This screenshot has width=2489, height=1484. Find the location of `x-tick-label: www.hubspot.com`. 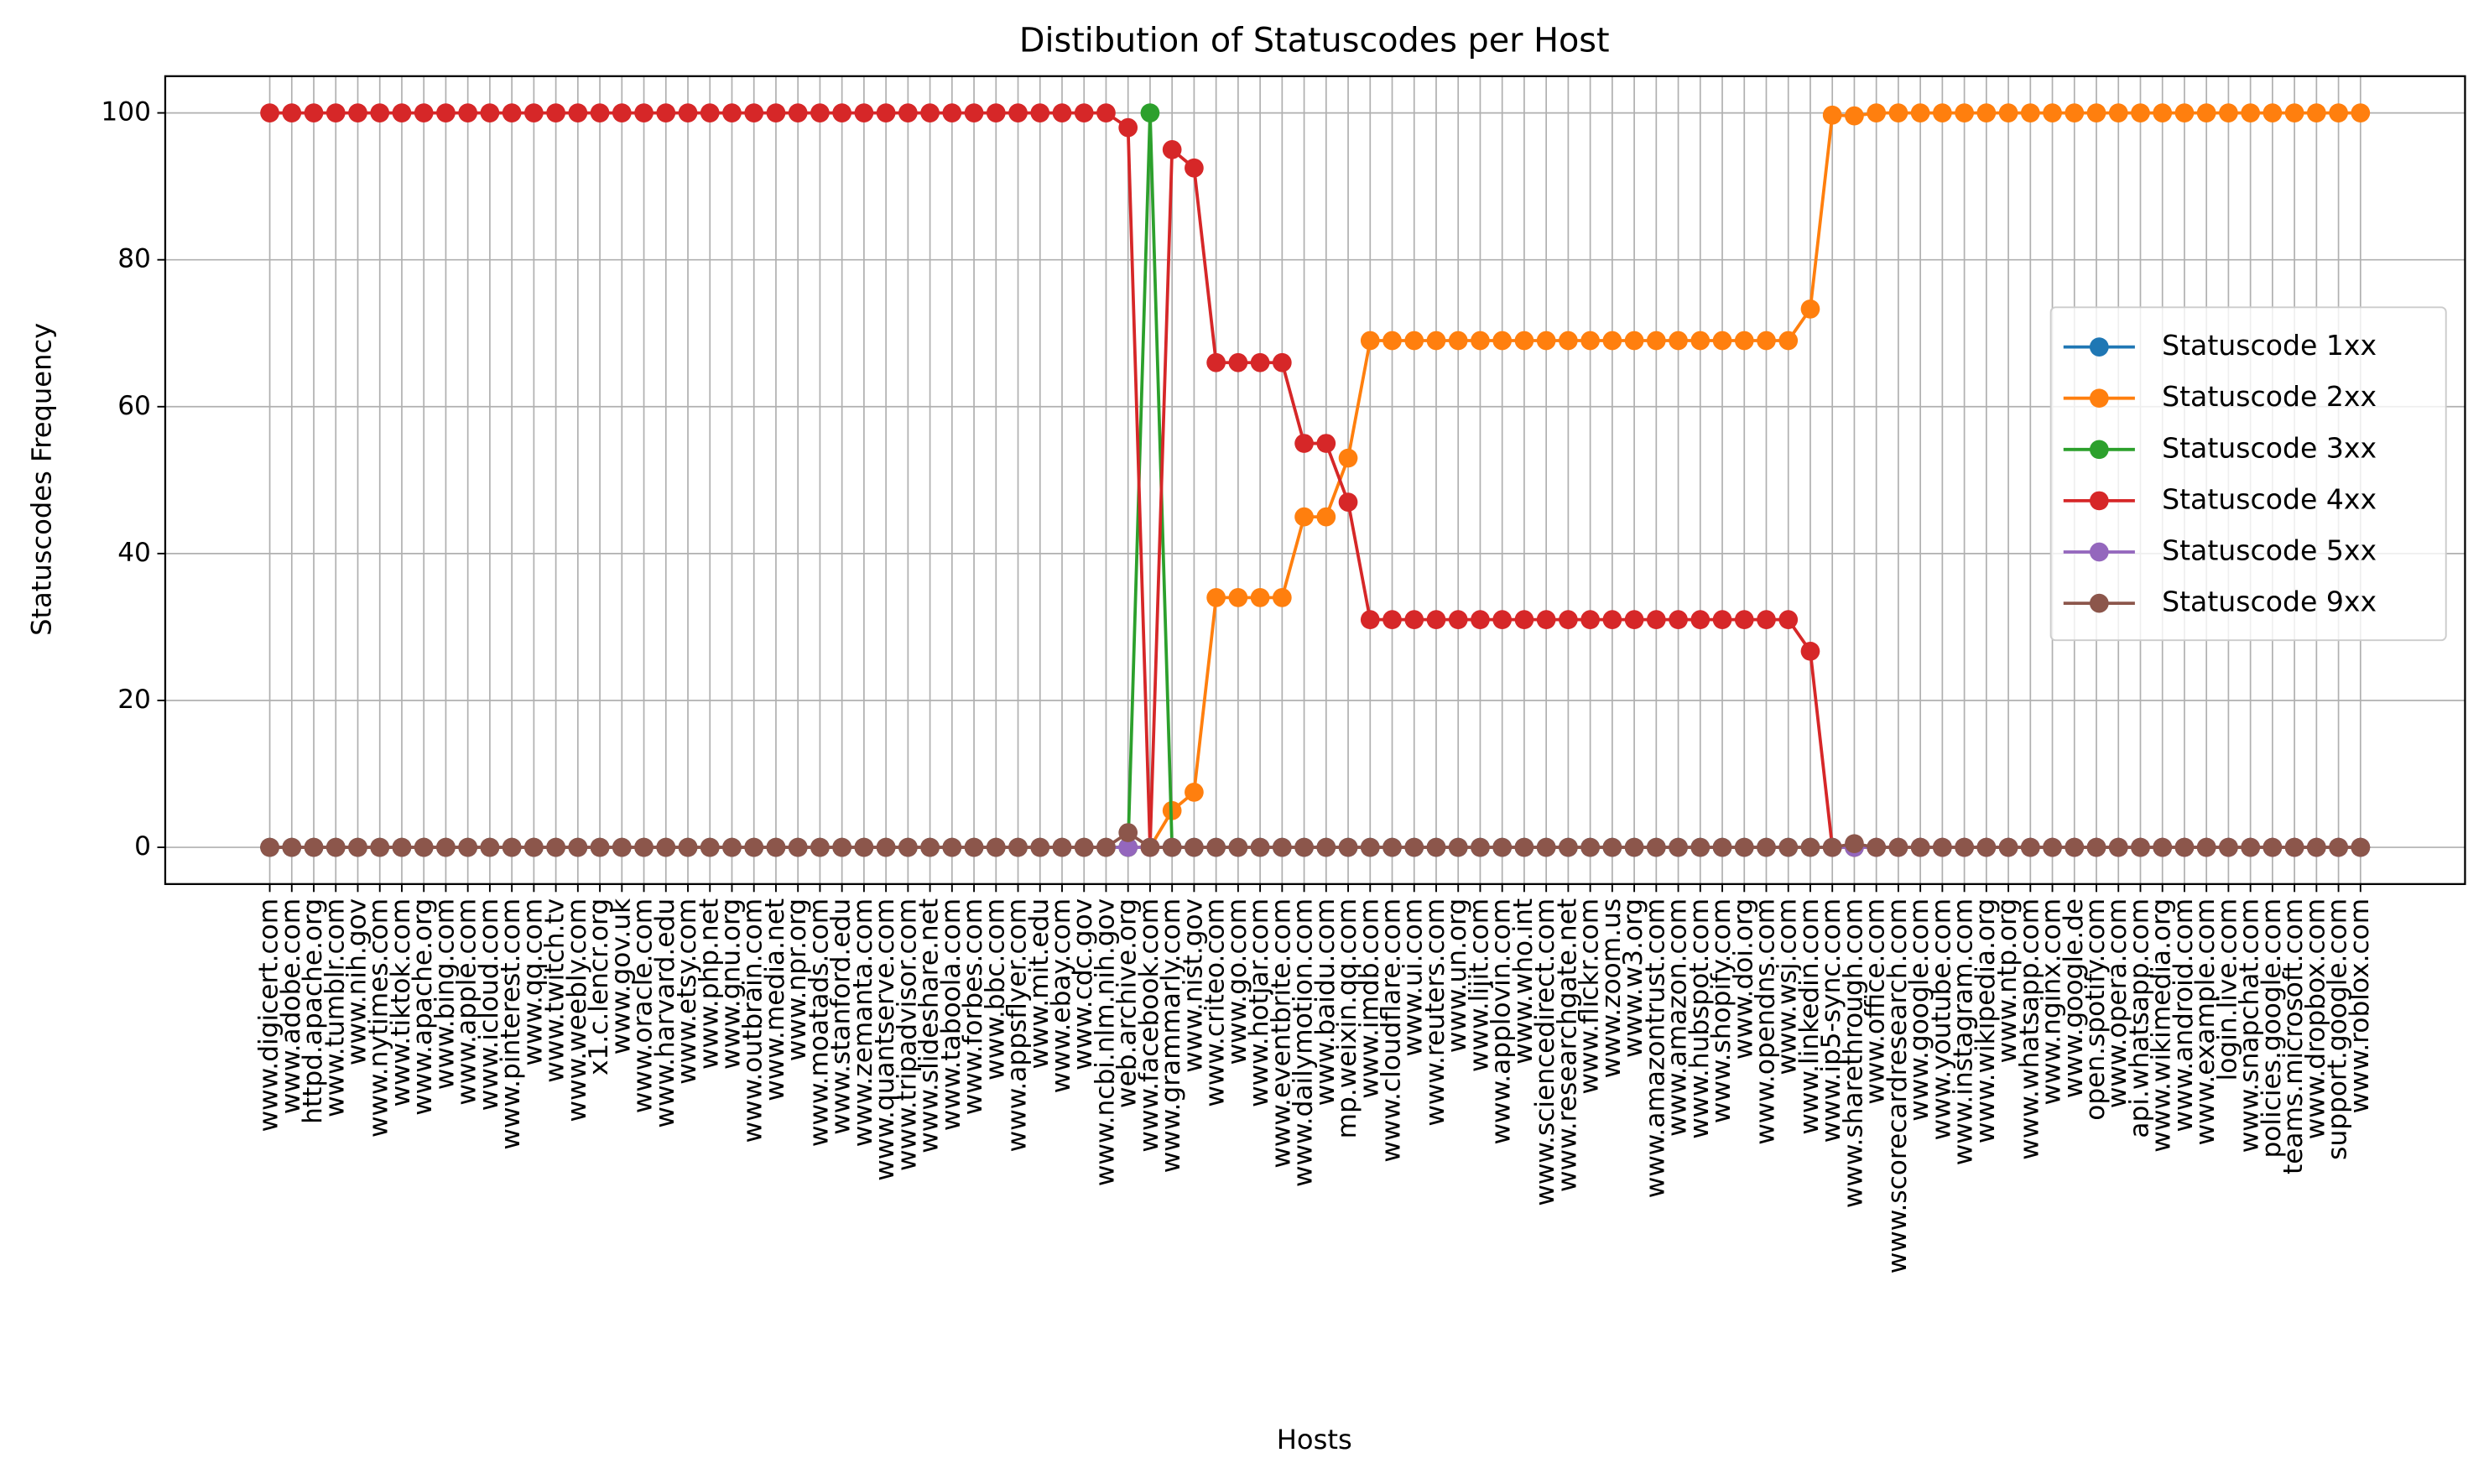

x-tick-label: www.hubspot.com is located at coordinates (1700, 1018).